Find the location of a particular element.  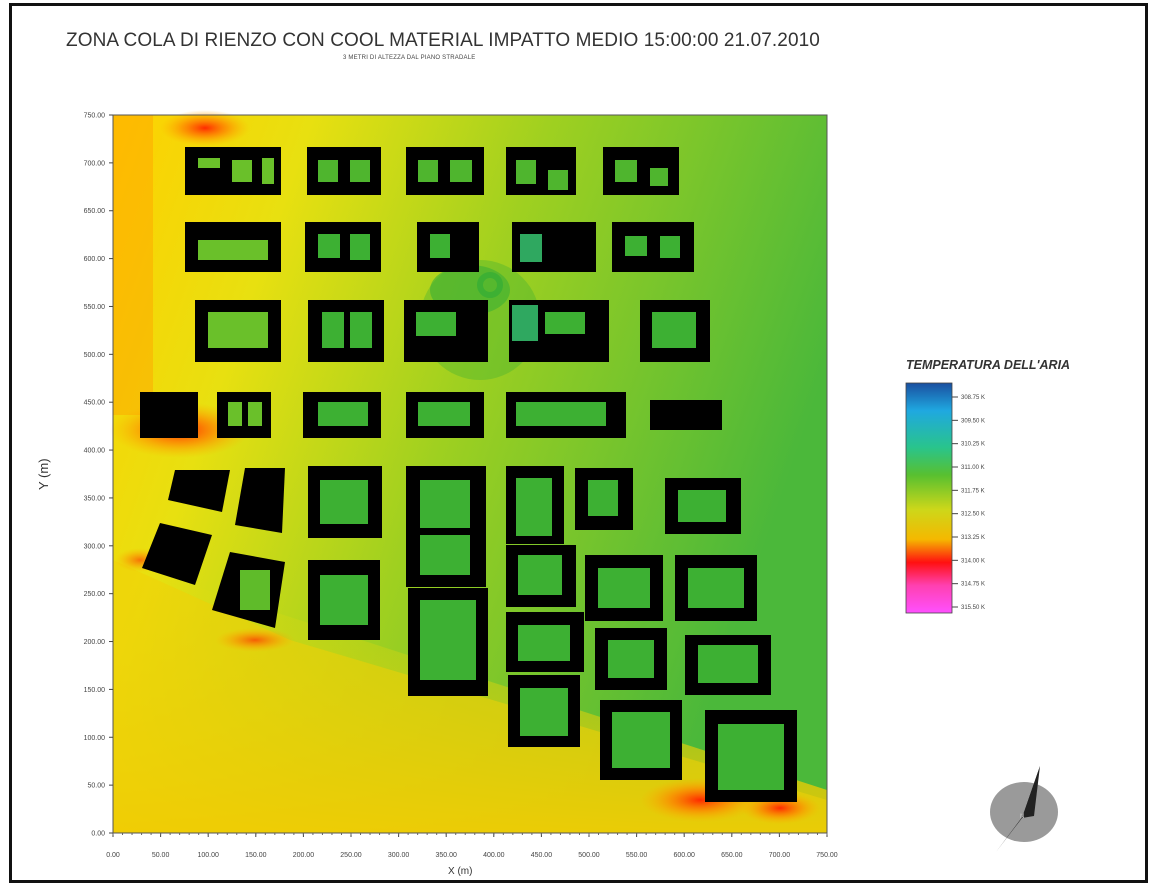

legend-tick-label: 311.75 K is located at coordinates (973, 491).